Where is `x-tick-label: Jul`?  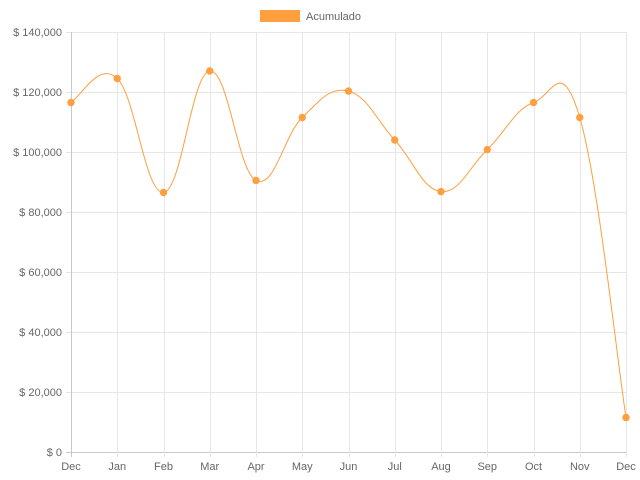
x-tick-label: Jul is located at coordinates (395, 467).